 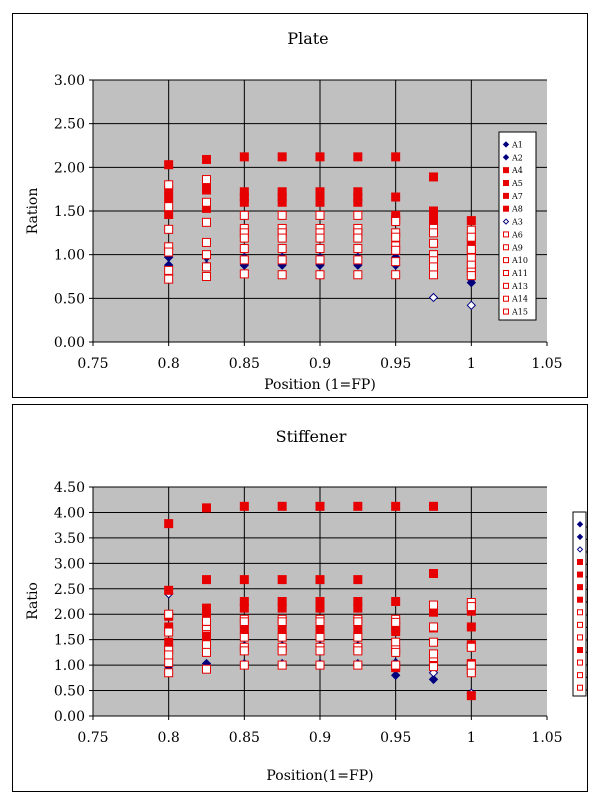 I want to click on y-tick-label: 4.50, so click(x=69, y=488).